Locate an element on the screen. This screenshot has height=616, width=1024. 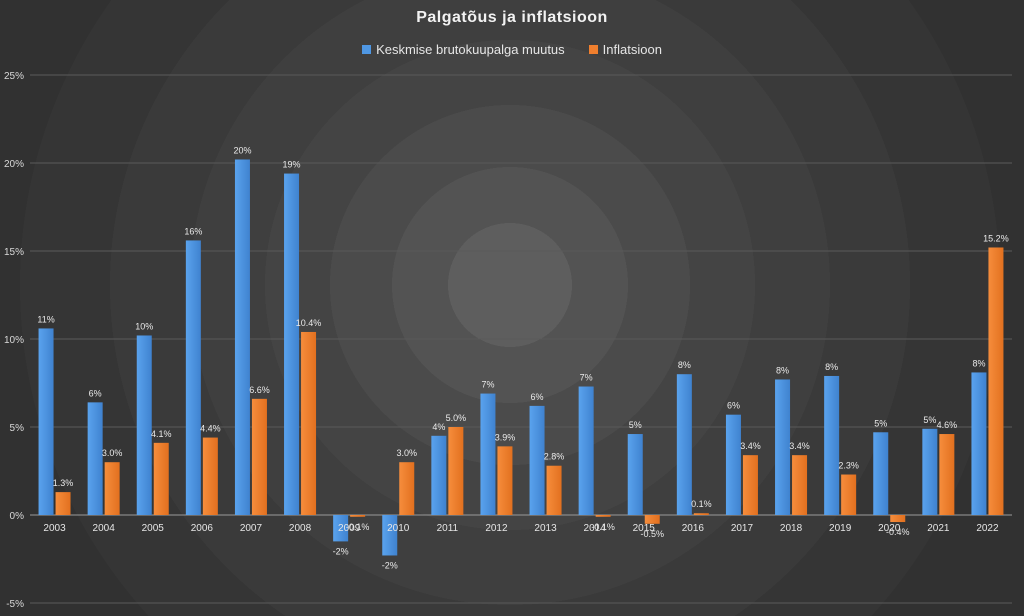
data-label-inflation: 15.2% is located at coordinates (996, 238).